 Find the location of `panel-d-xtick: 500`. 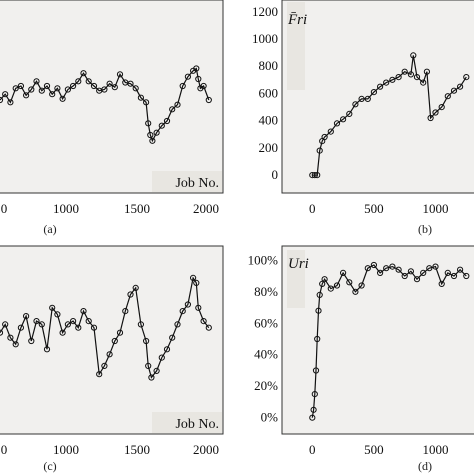

panel-d-xtick: 500 is located at coordinates (374, 449).